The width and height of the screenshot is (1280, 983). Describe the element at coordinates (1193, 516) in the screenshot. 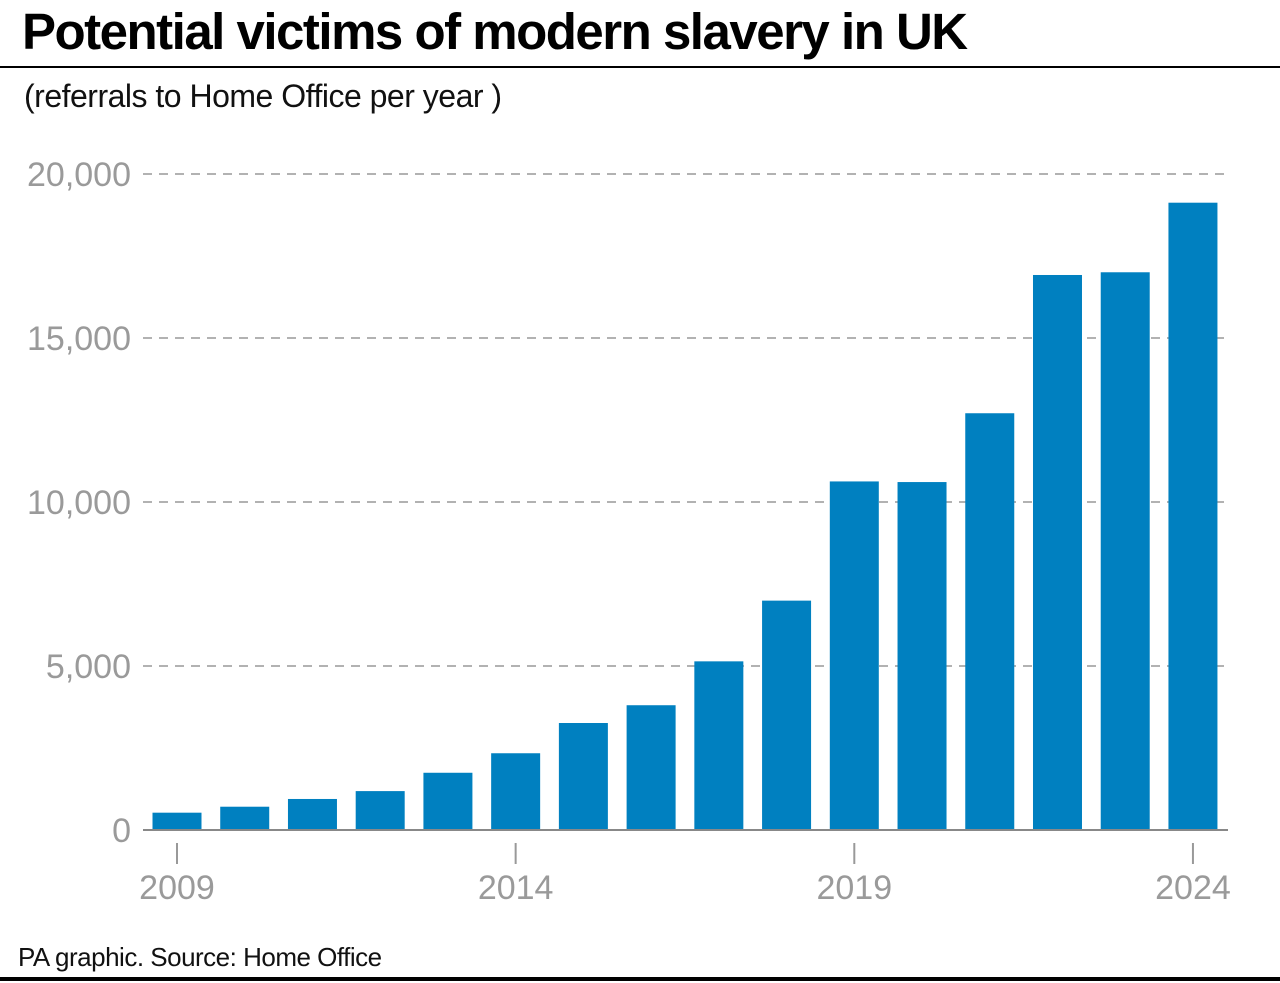

I see `bar-2024` at that location.